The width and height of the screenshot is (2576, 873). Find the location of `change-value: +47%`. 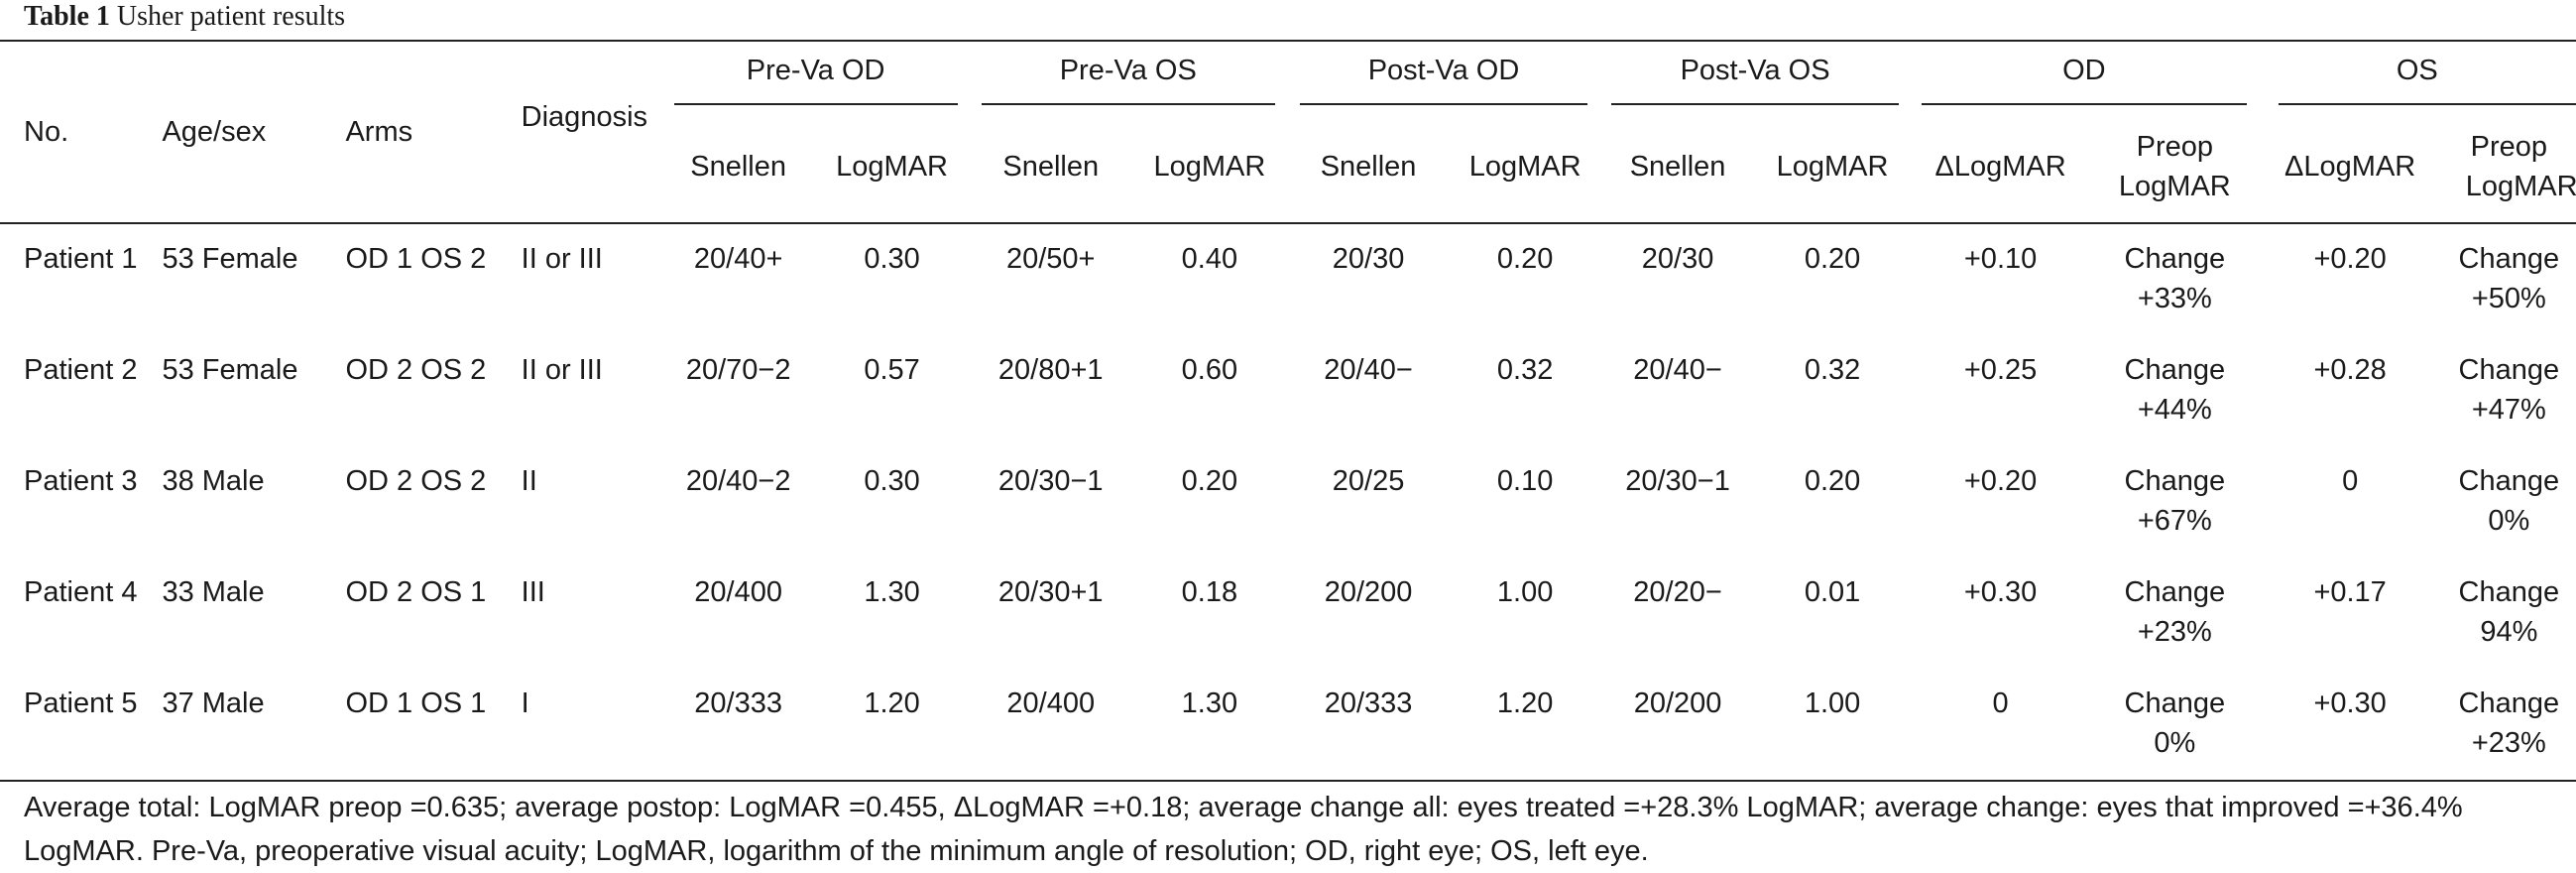

change-value: +47% is located at coordinates (2508, 410).